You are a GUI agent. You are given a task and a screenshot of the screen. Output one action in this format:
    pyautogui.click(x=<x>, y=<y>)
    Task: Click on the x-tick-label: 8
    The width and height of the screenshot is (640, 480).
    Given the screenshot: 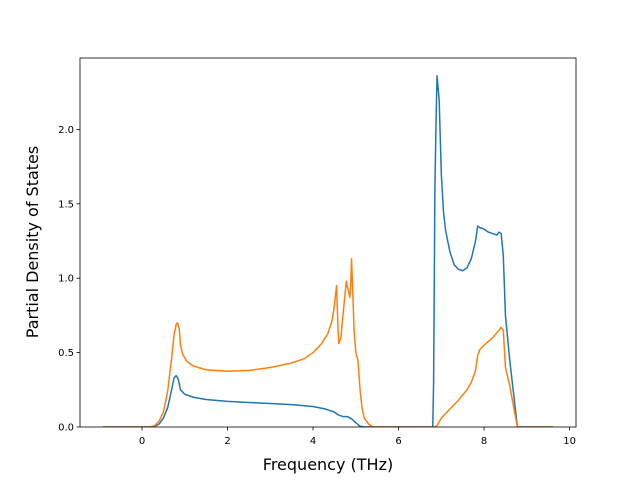 What is the action you would take?
    pyautogui.click(x=484, y=441)
    